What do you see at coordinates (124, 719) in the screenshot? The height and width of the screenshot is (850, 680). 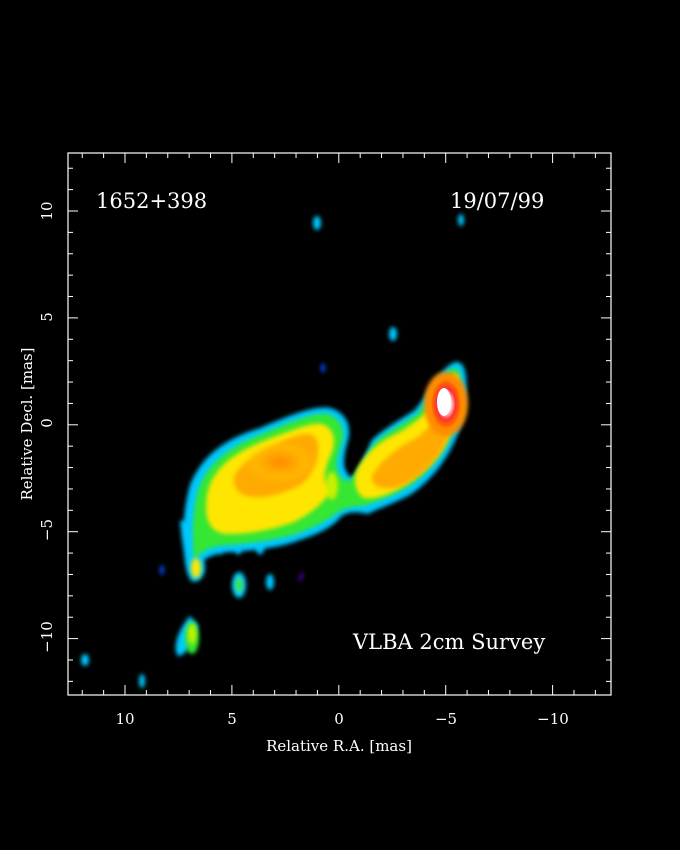 I see `x-tick-label: 10` at bounding box center [124, 719].